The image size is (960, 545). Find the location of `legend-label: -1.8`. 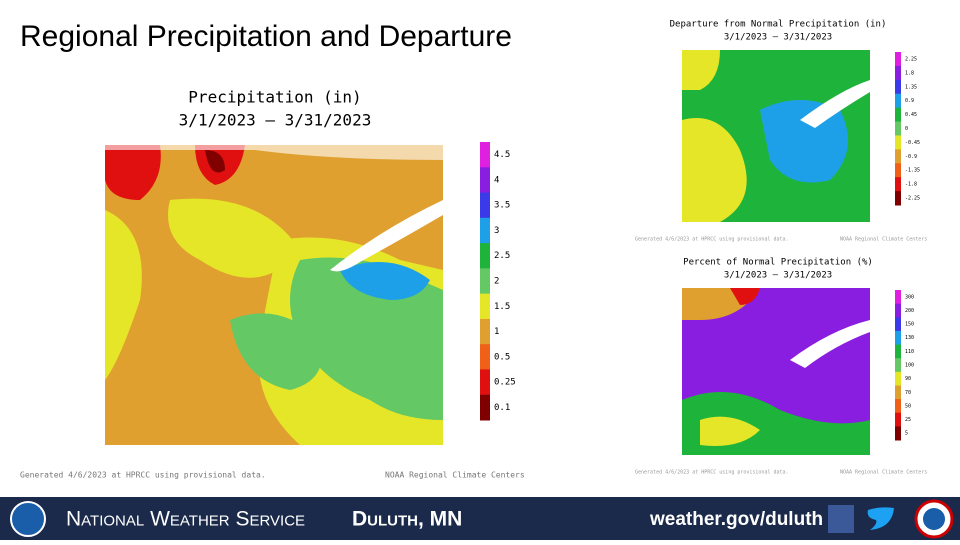

legend-label: -1.8 is located at coordinates (911, 185).